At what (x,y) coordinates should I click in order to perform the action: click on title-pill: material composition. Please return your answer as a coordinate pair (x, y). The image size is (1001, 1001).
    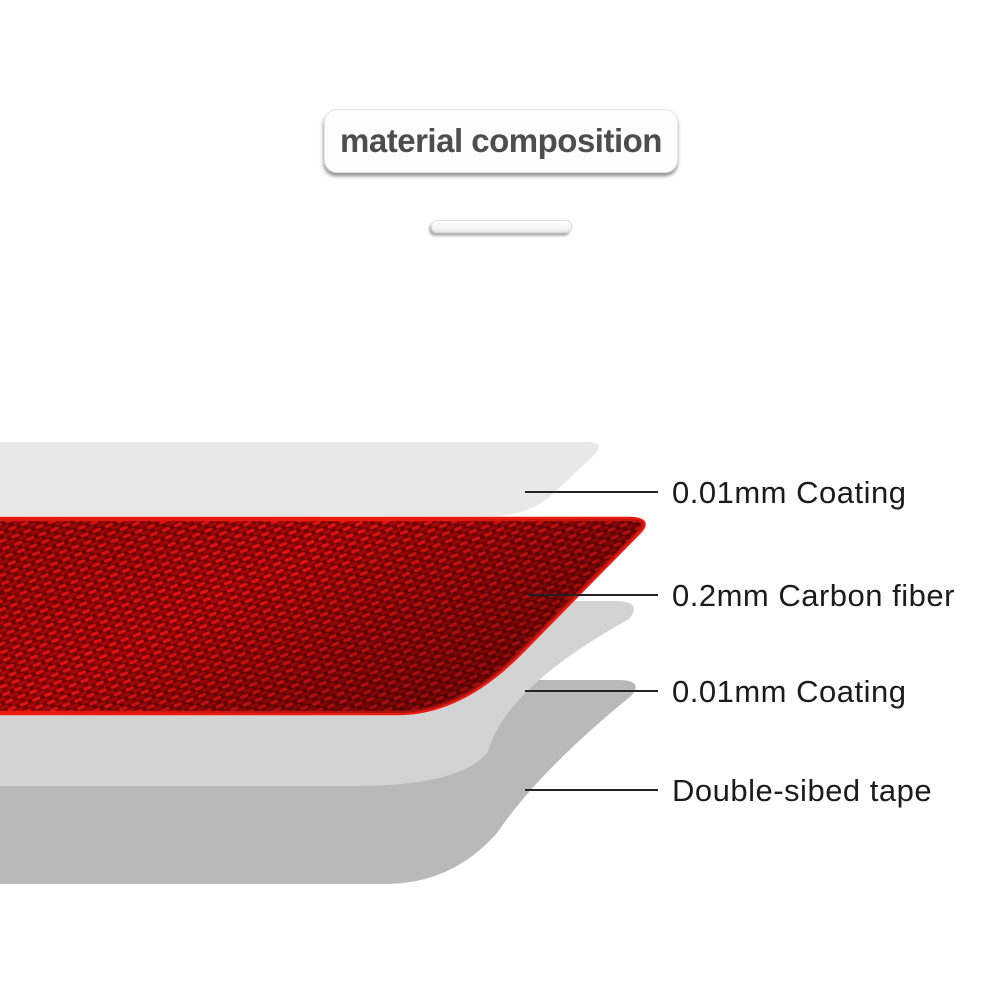
    Looking at the image, I should click on (501, 141).